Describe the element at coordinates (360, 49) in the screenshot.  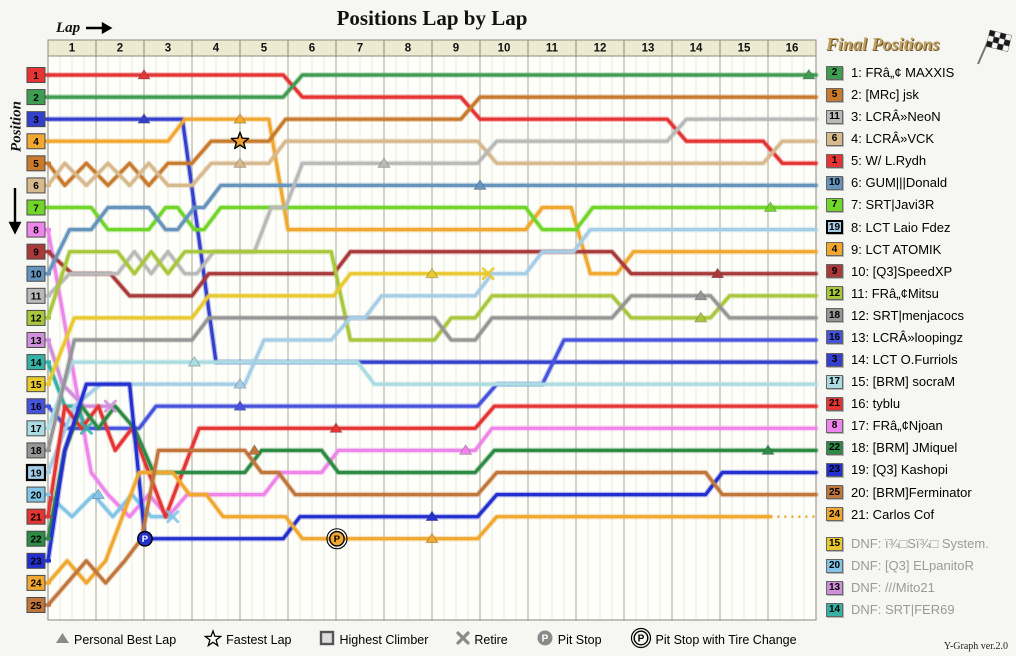
I see `lap-tick-label: 7` at that location.